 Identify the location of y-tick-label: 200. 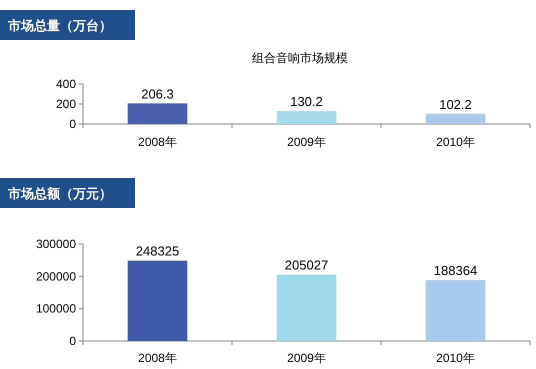
(66, 104).